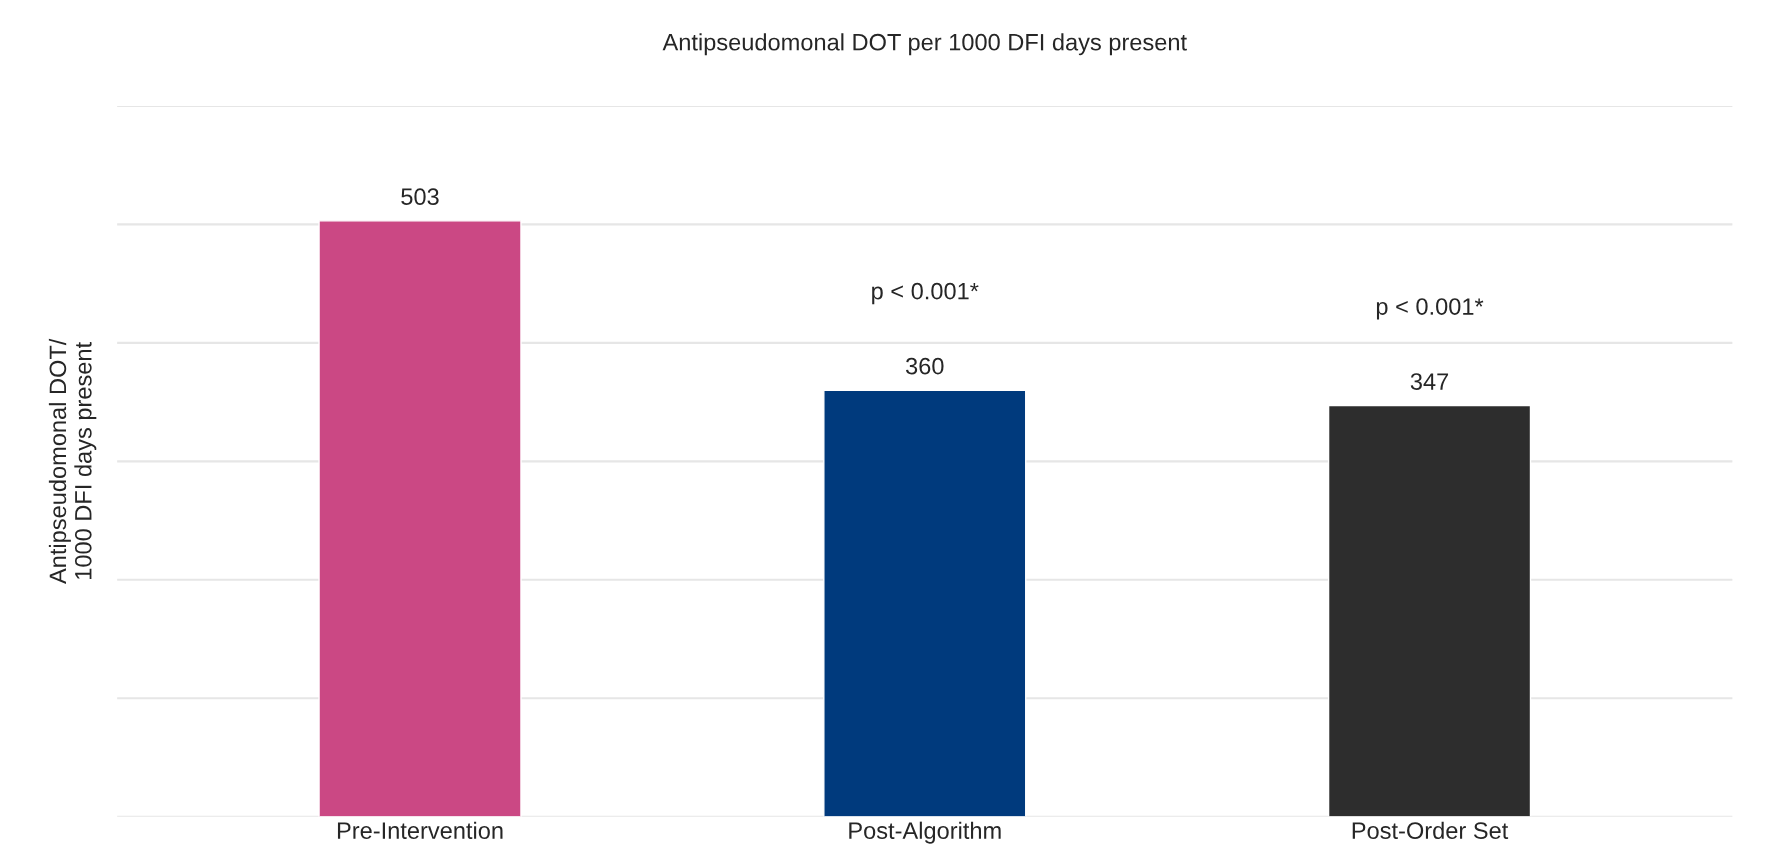 The width and height of the screenshot is (1775, 868). What do you see at coordinates (72, 461) in the screenshot?
I see `y-axis-title: Antipseudomonal DOT/ 1000 DFI days present` at bounding box center [72, 461].